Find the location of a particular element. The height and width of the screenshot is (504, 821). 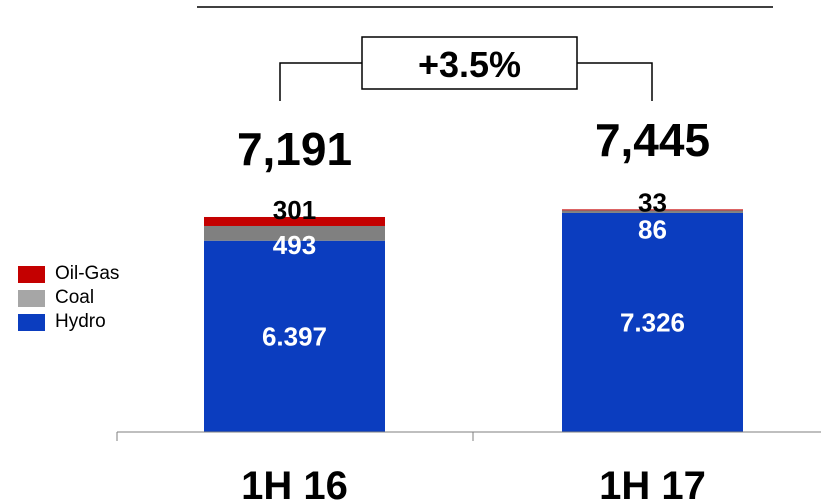

value-label-oil-gas-1: 301 is located at coordinates (294, 210).